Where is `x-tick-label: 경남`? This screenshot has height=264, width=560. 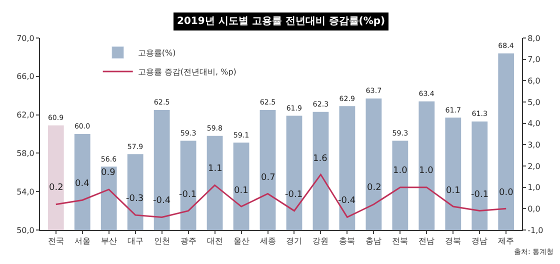 x-tick-label: 경남 is located at coordinates (480, 241).